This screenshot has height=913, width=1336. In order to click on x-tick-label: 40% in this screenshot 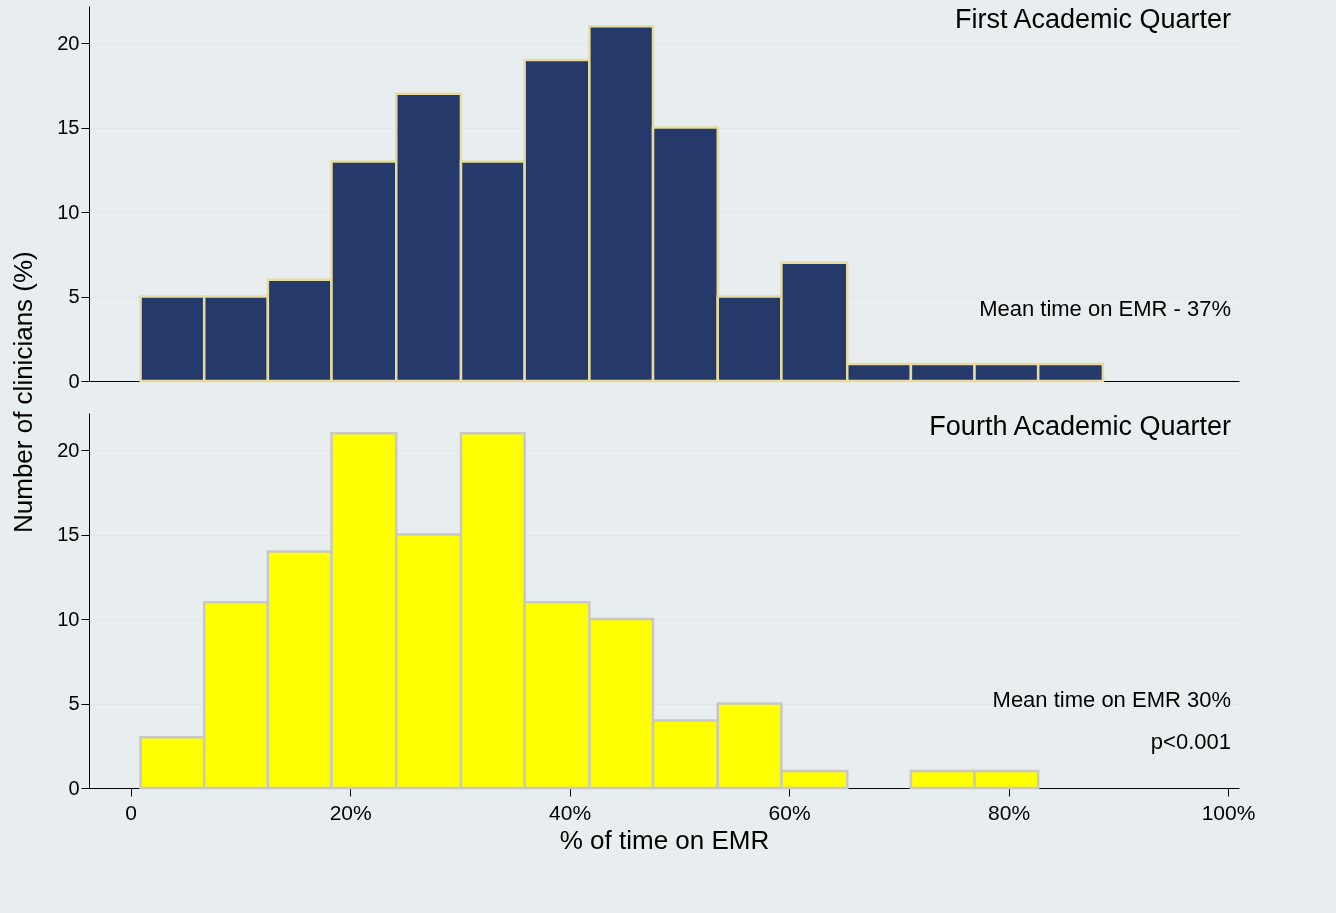, I will do `click(570, 812)`.